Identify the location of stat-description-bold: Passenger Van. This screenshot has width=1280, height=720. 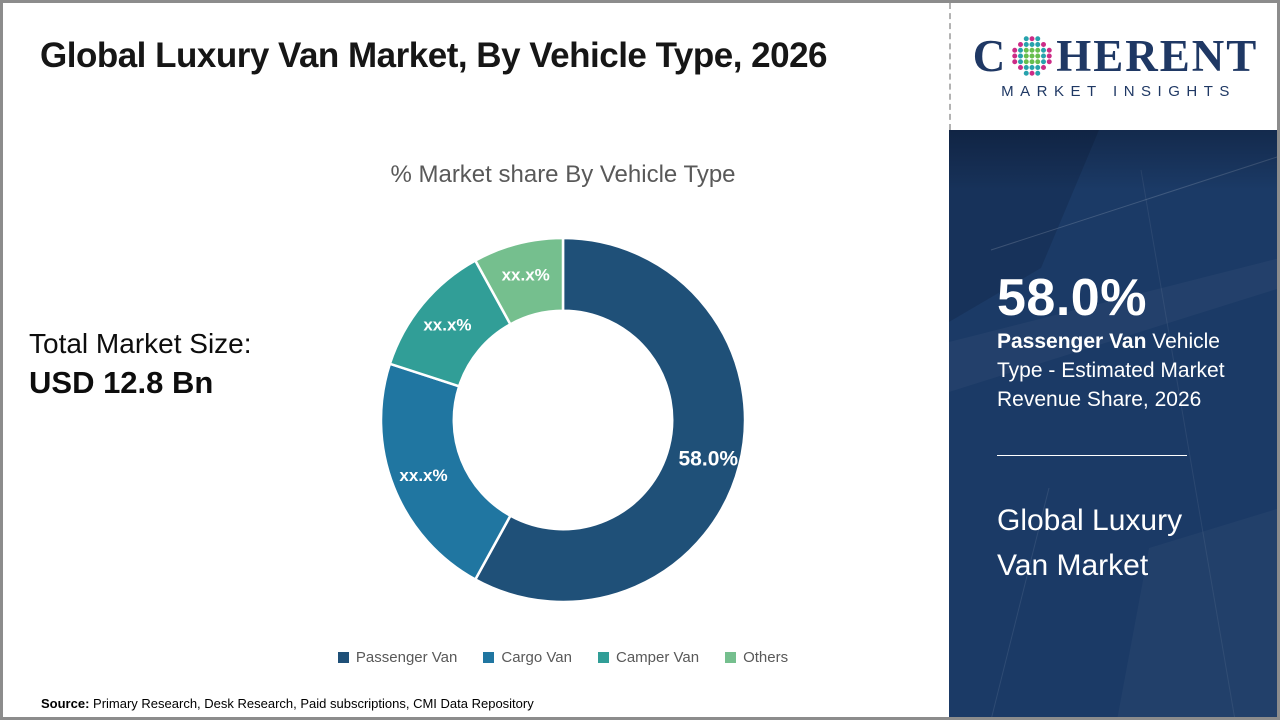
(1072, 341).